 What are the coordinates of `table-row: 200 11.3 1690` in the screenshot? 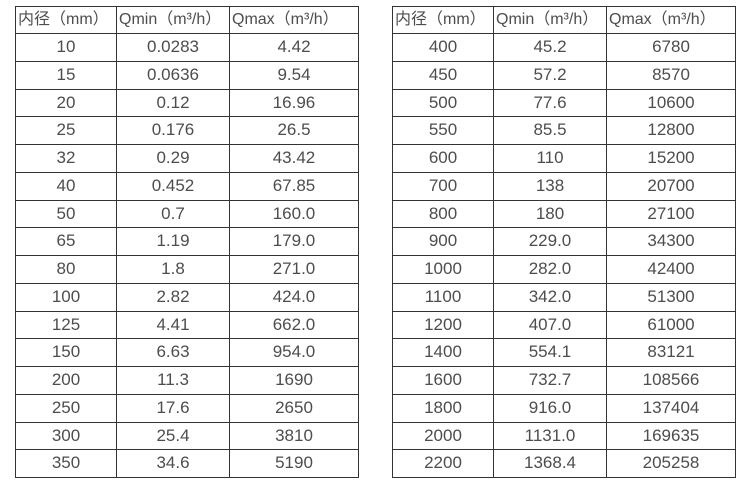 It's located at (187, 380).